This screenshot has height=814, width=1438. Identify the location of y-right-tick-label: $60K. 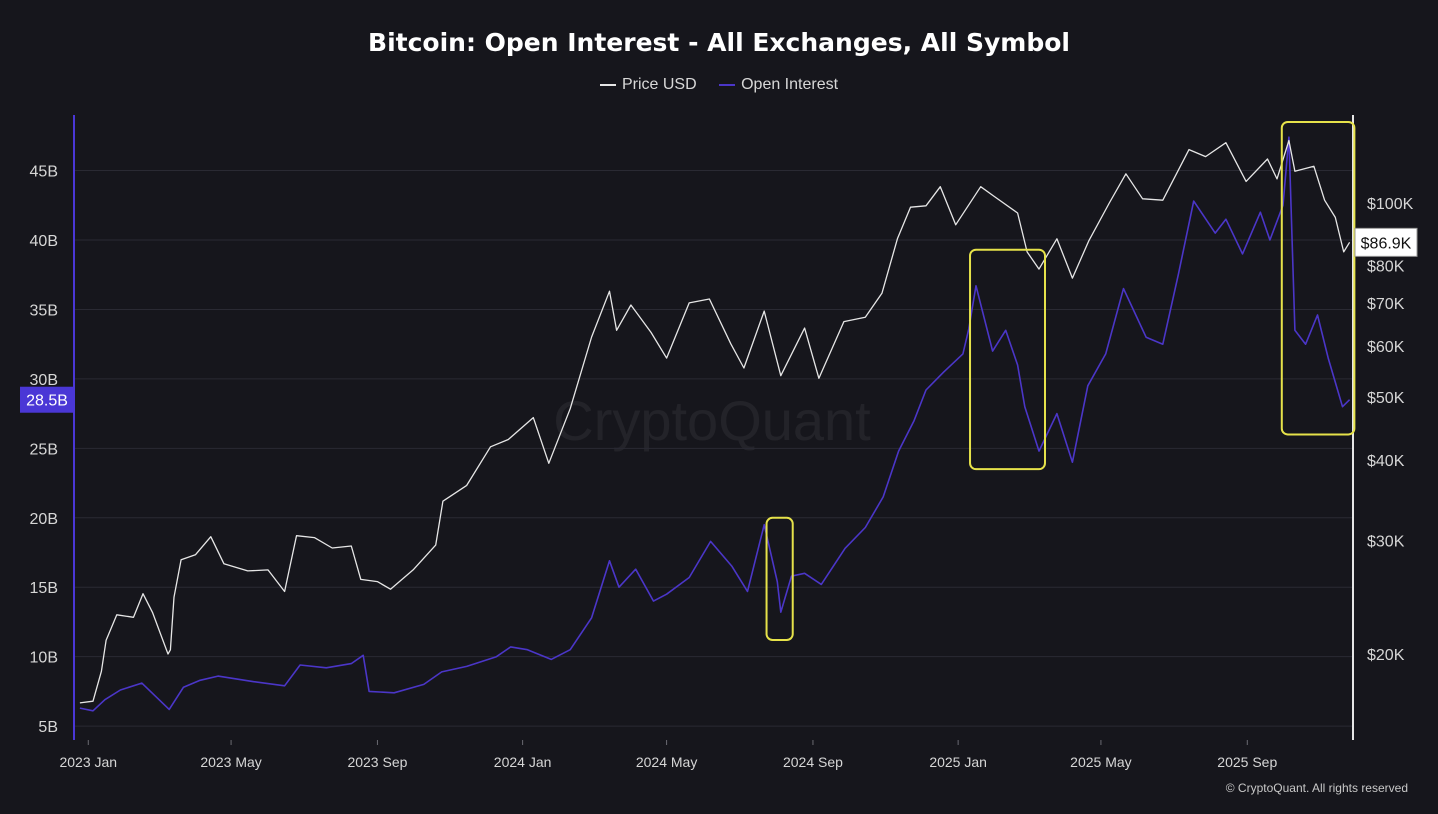
(1386, 347).